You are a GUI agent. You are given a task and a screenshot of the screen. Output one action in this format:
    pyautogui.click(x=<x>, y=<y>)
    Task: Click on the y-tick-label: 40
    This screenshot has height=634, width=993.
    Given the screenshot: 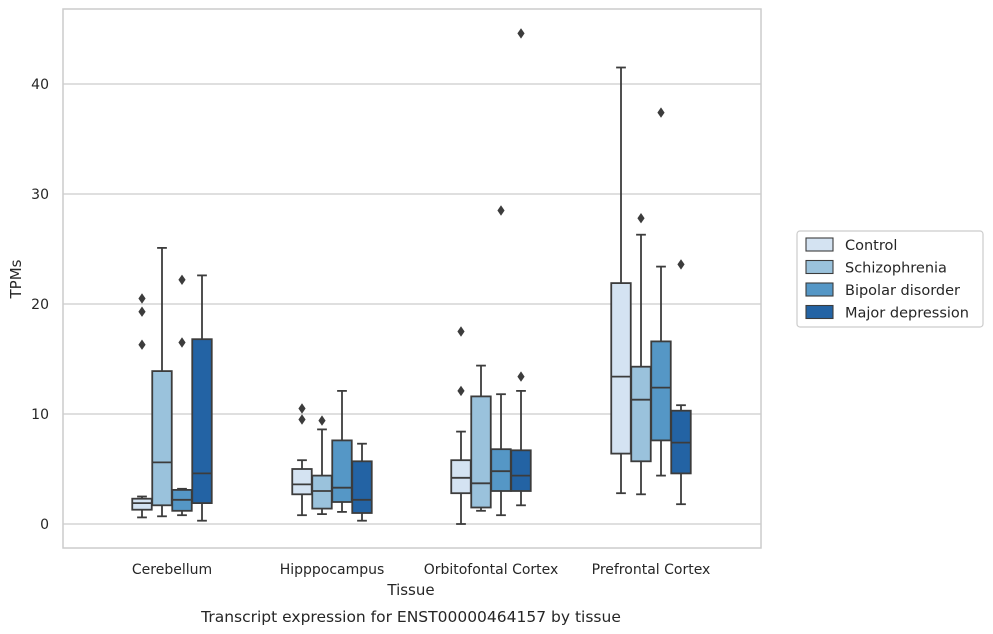 What is the action you would take?
    pyautogui.click(x=40, y=85)
    